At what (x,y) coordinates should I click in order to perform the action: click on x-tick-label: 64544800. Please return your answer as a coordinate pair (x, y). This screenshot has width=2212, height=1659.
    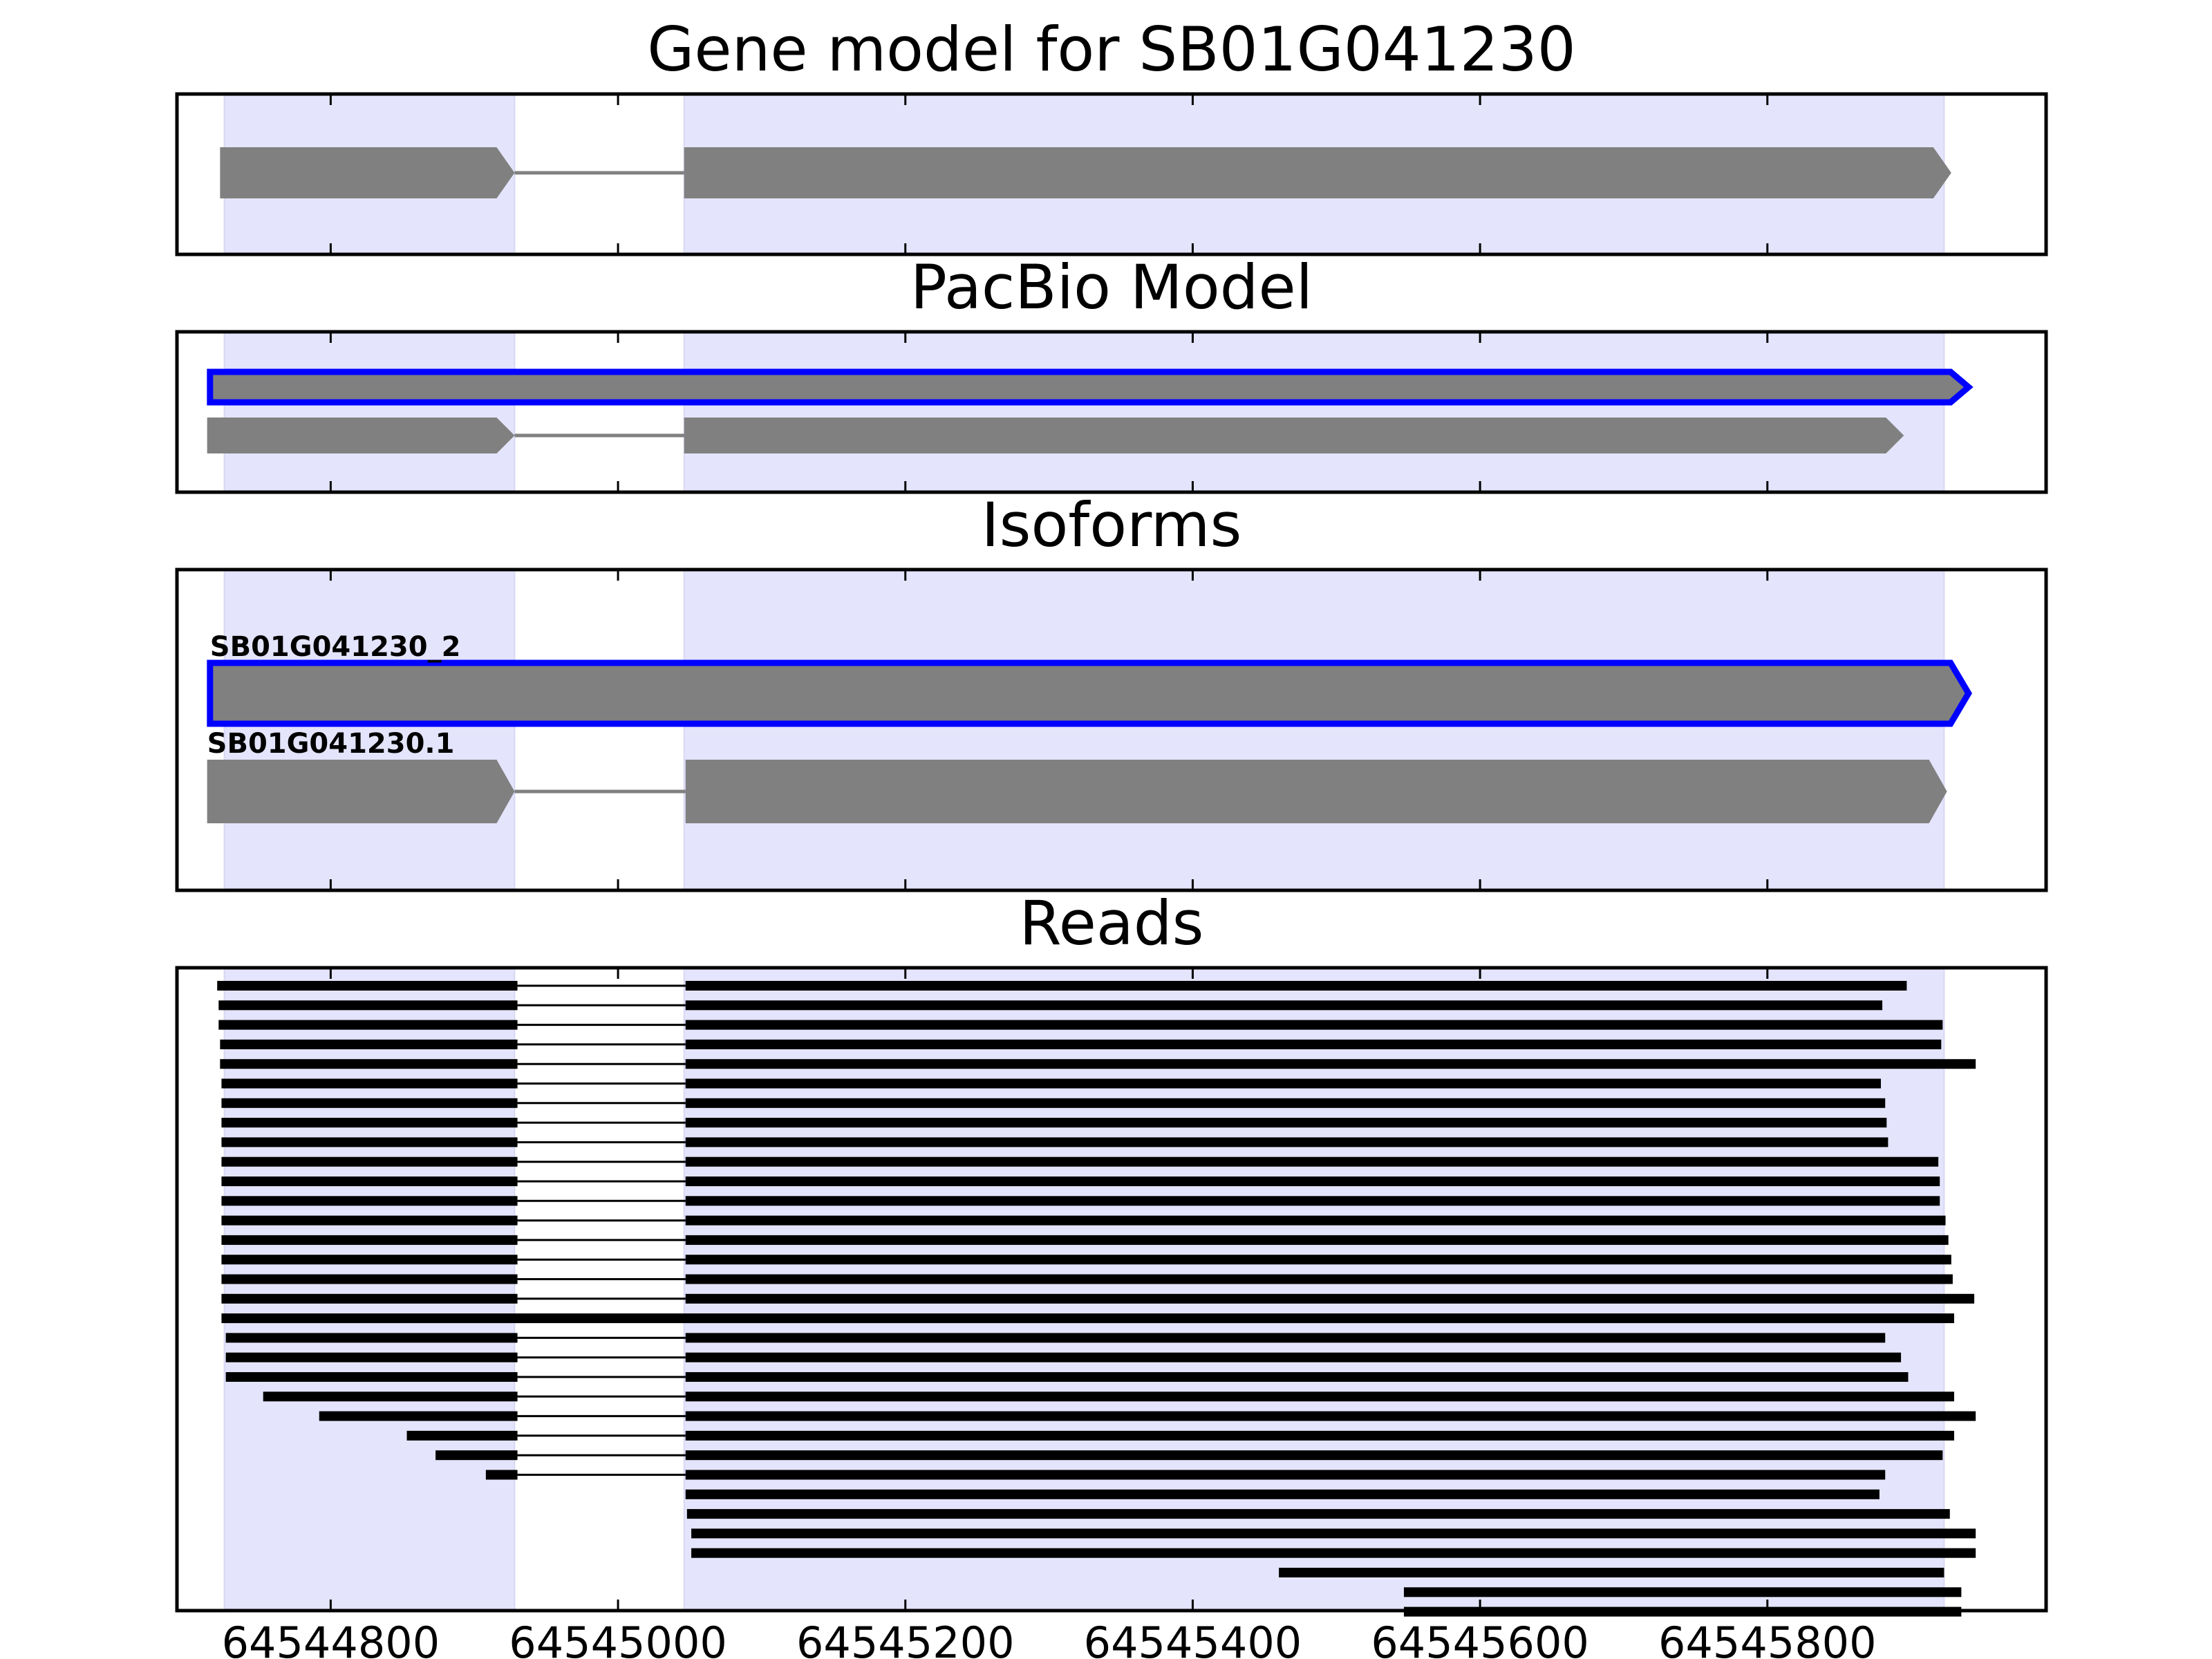
    Looking at the image, I should click on (331, 1638).